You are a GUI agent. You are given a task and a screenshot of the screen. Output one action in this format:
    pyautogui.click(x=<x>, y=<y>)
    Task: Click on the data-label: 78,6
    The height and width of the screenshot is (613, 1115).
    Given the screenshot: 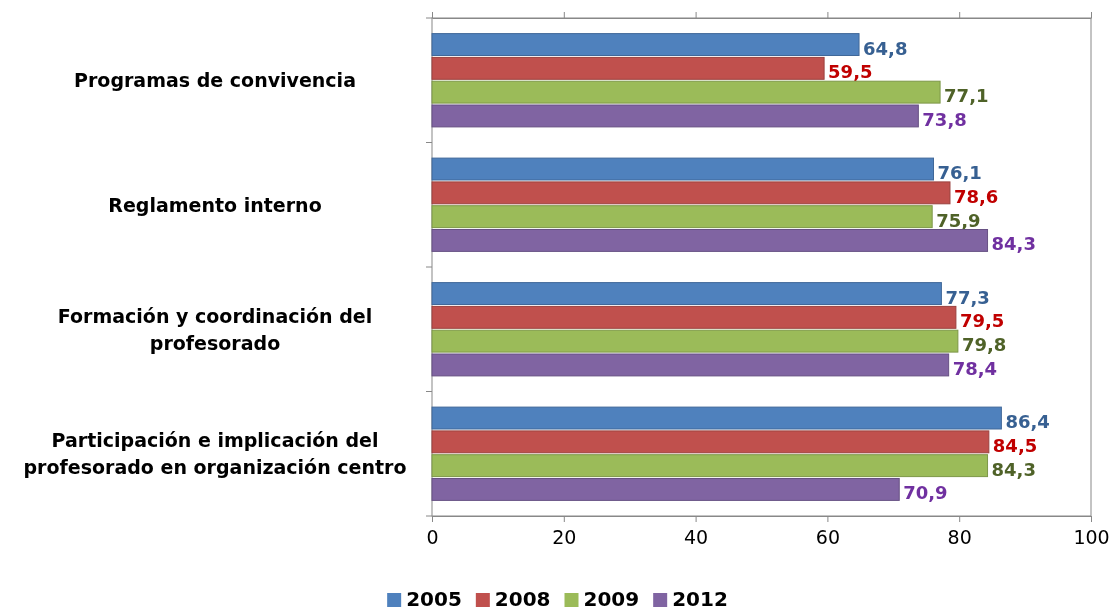 What is the action you would take?
    pyautogui.click(x=976, y=196)
    